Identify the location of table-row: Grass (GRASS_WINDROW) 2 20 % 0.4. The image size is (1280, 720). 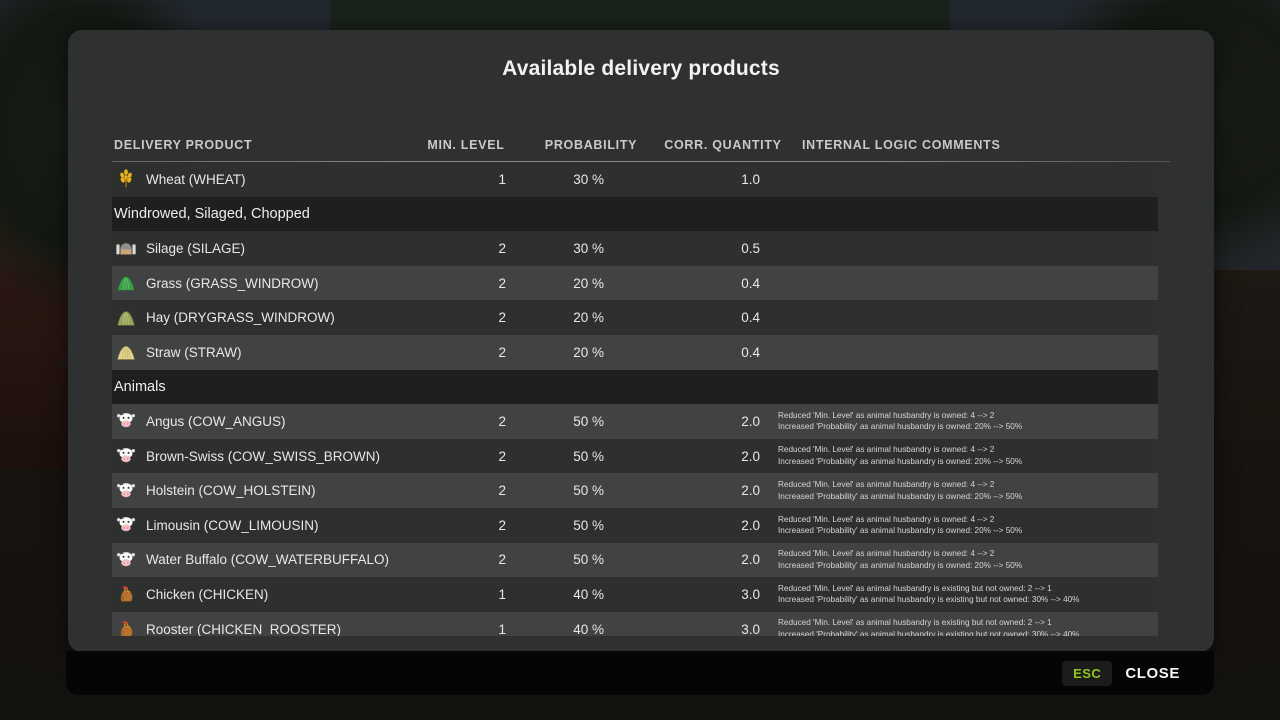
(635, 283).